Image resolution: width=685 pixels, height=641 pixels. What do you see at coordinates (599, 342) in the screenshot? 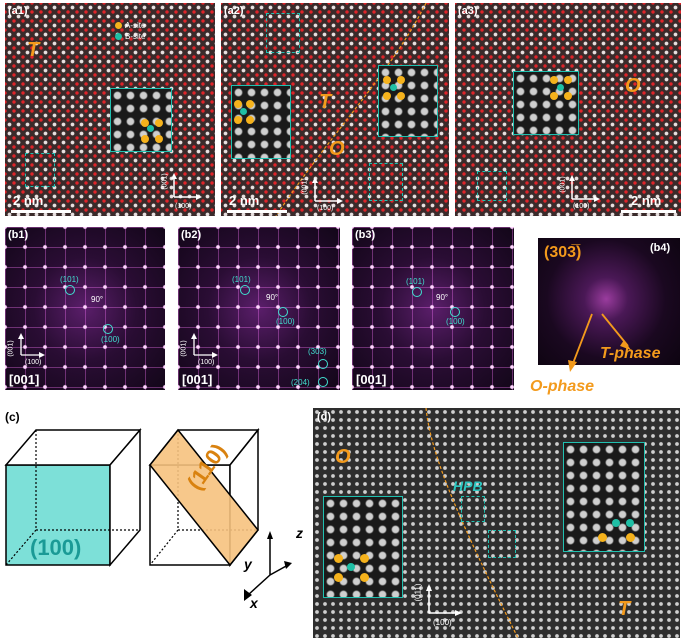
I see `b4-arrows` at bounding box center [599, 342].